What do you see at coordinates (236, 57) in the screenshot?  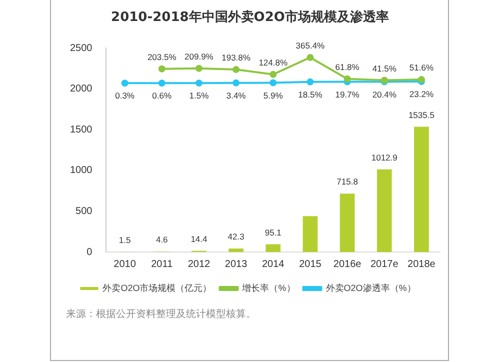 I see `data-label: 193.8%` at bounding box center [236, 57].